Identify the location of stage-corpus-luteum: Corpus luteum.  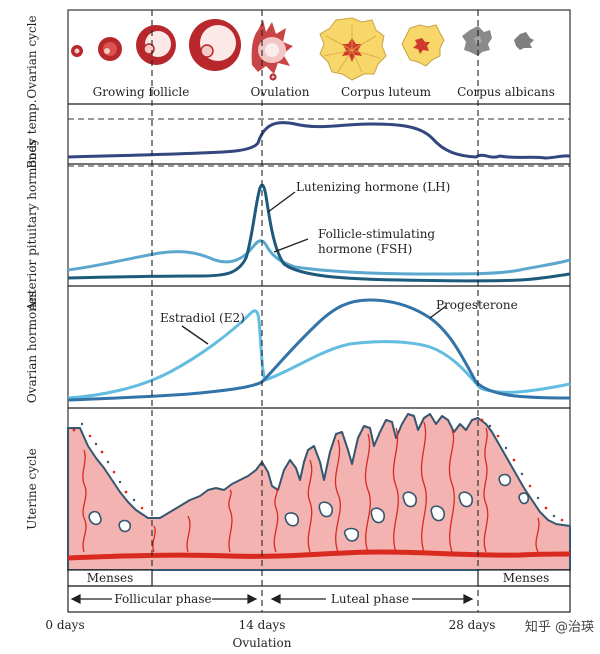
(386, 92).